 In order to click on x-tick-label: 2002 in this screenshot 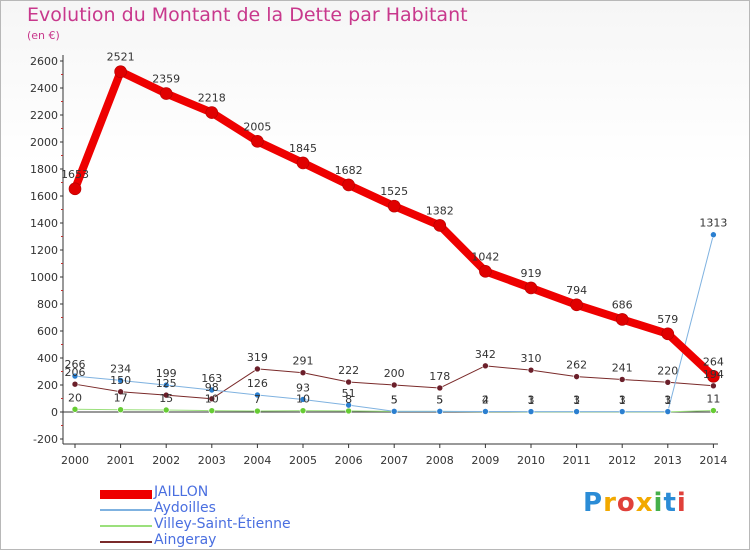, I will do `click(166, 460)`.